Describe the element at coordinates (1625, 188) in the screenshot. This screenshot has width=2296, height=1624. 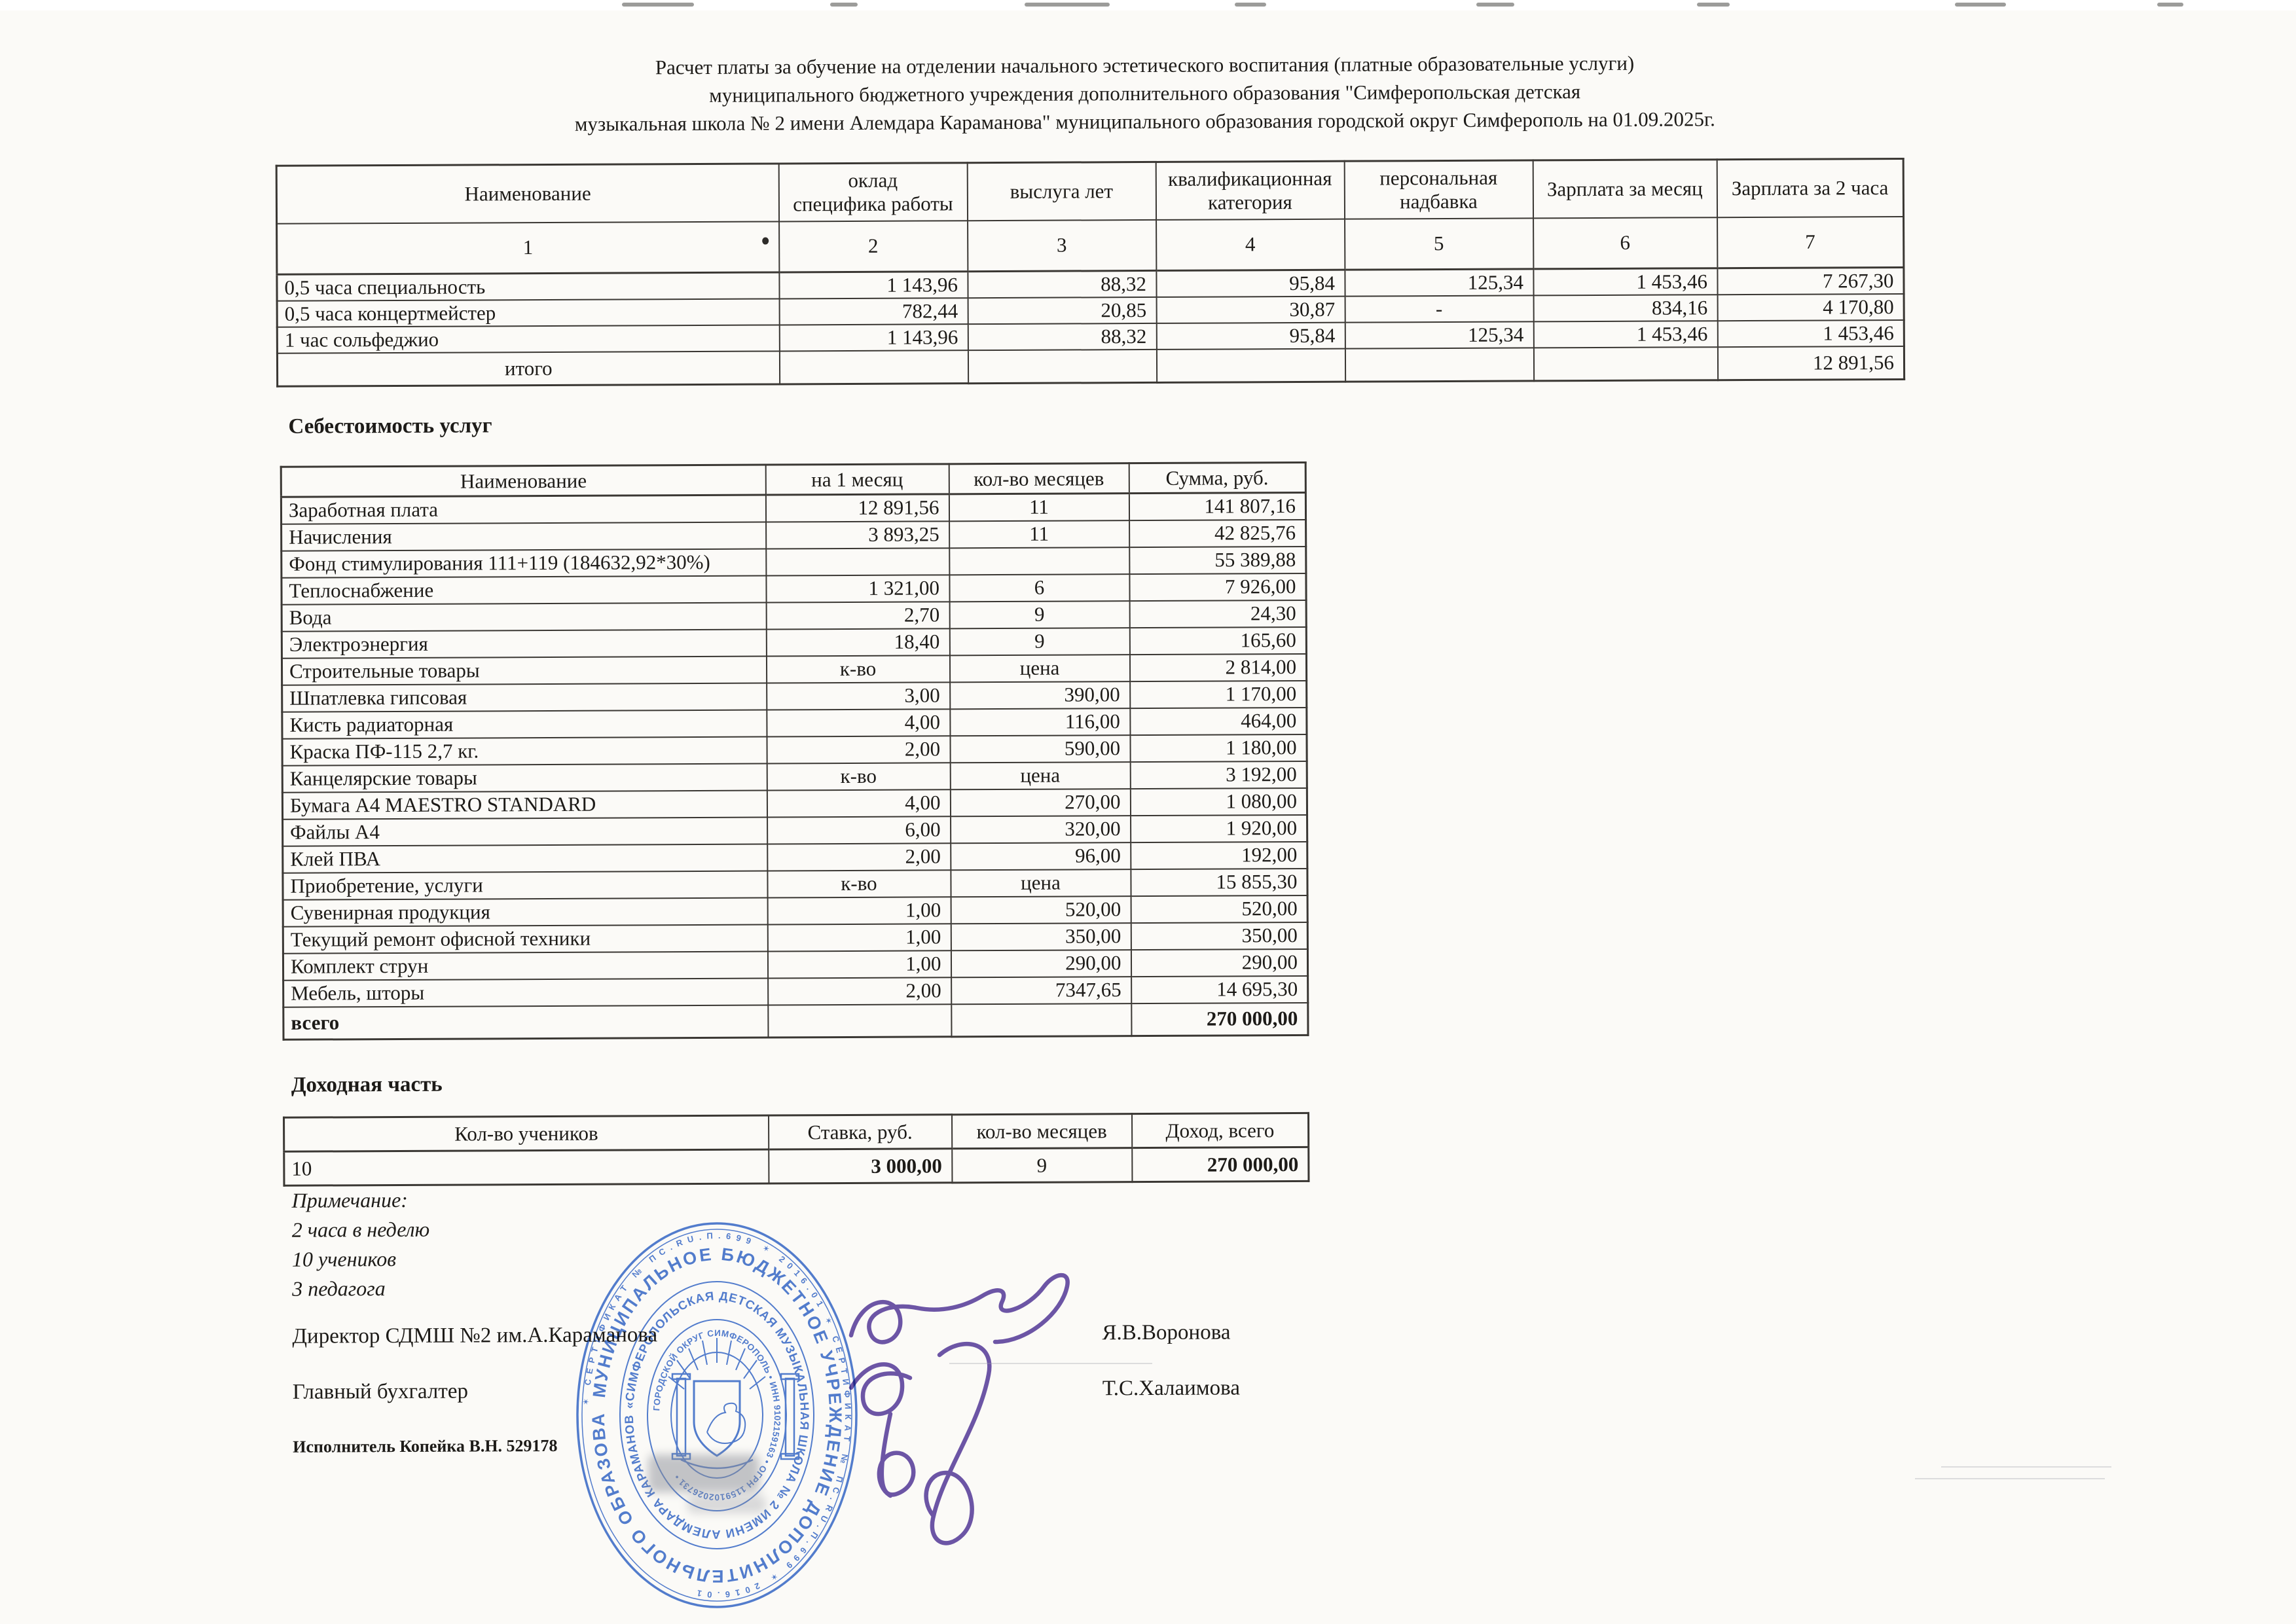
I see `column-header: Зарплата за месяц` at that location.